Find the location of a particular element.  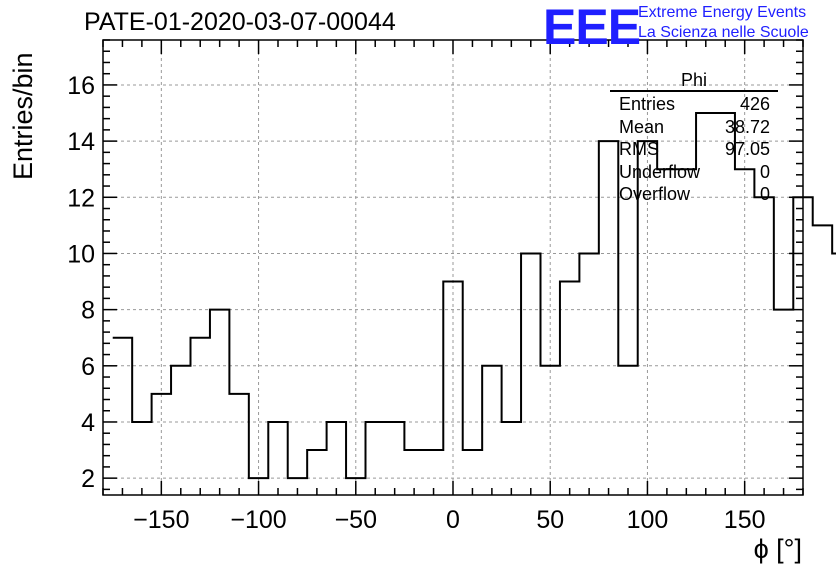

eee-logo: EEE is located at coordinates (592, 27).